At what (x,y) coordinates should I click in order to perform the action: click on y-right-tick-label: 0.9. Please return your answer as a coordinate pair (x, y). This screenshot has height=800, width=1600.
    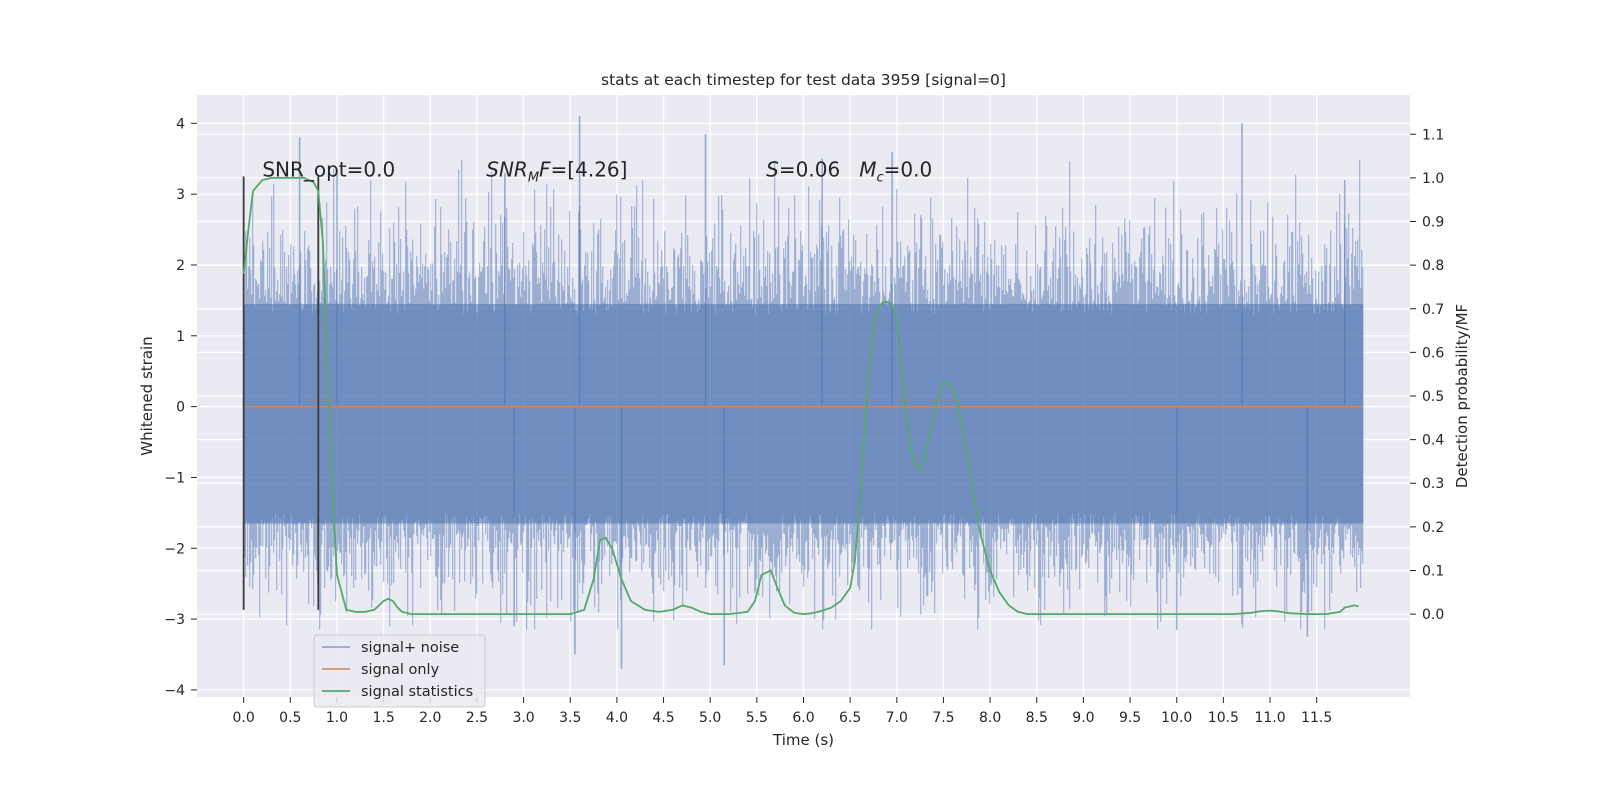
    Looking at the image, I should click on (1433, 223).